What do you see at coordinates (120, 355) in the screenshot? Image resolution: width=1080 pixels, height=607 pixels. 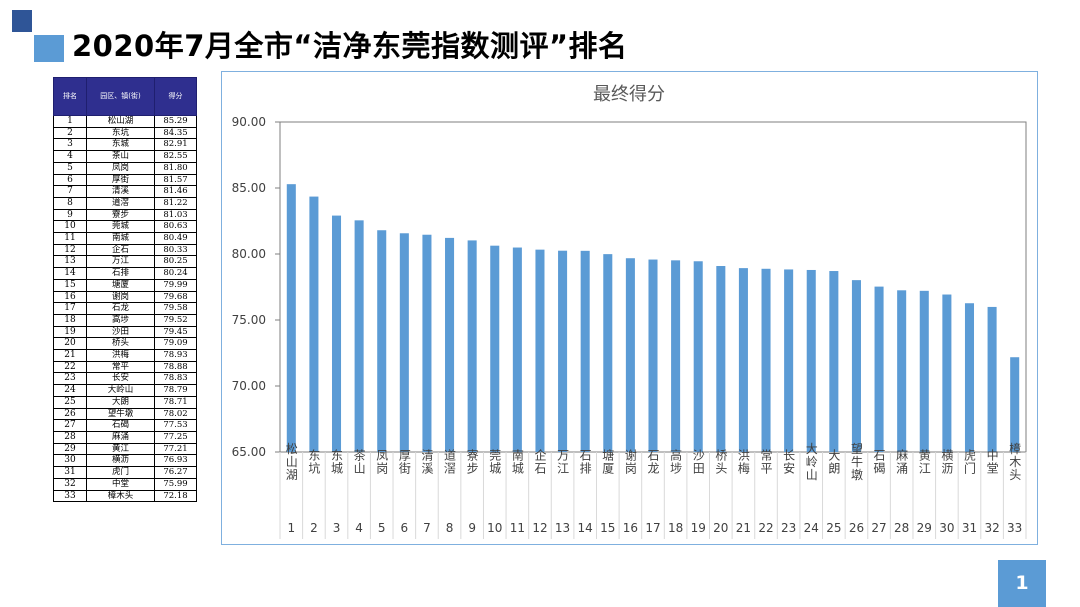 I see `region-cell: 洪梅` at bounding box center [120, 355].